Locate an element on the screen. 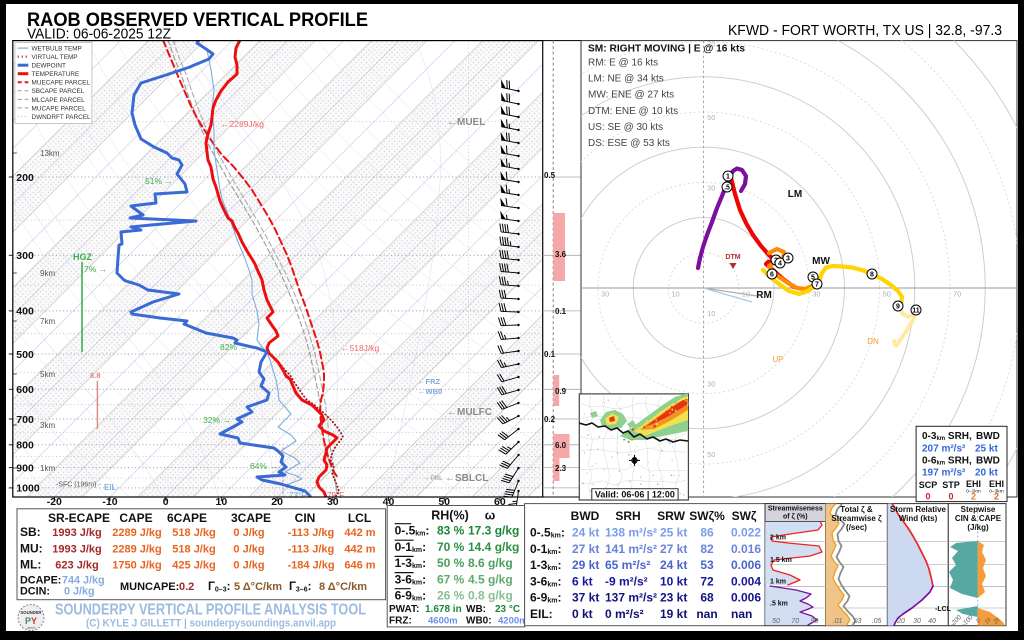  svg-text: 68 is located at coordinates (707, 598).